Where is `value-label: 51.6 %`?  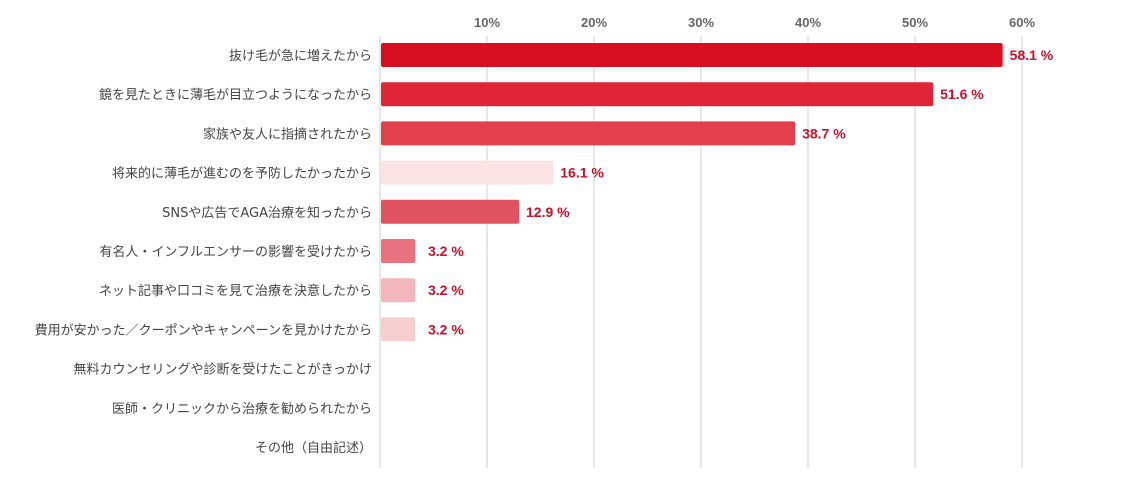
value-label: 51.6 % is located at coordinates (962, 94).